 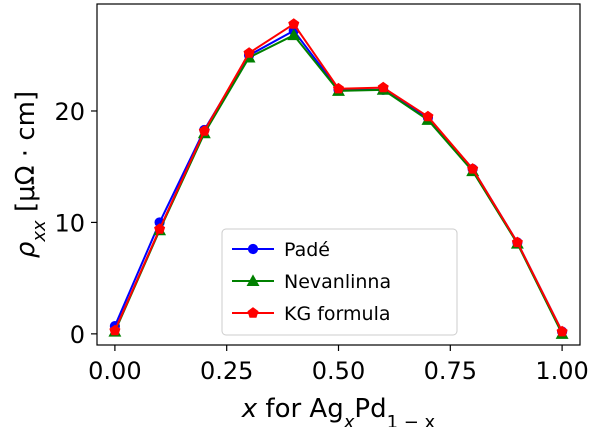 I want to click on legend: Padé Nevanlinna KG formula, so click(x=339, y=282).